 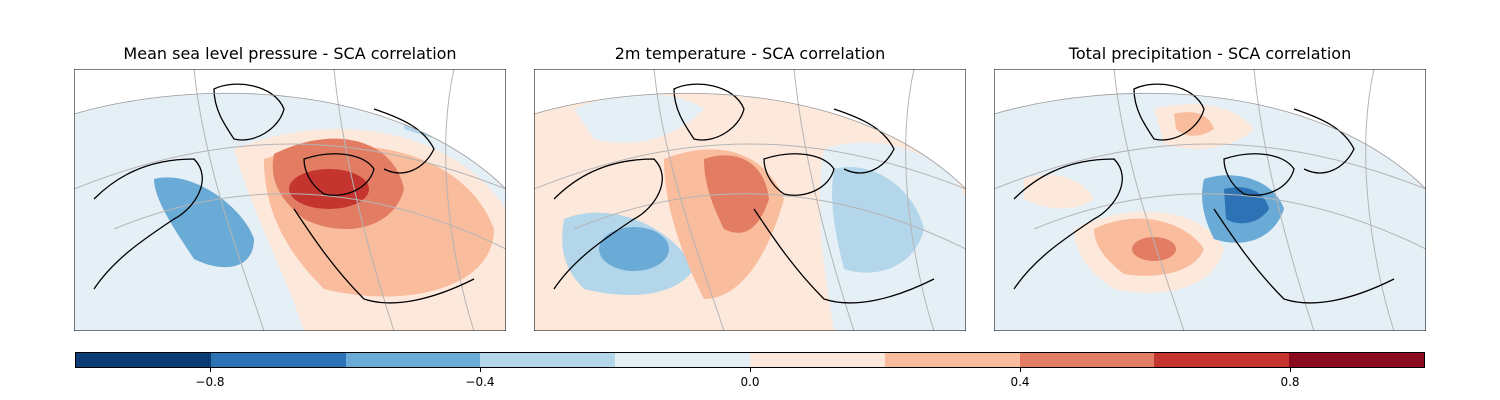 What do you see at coordinates (210, 382) in the screenshot?
I see `colorbar-tick-label: −0.8` at bounding box center [210, 382].